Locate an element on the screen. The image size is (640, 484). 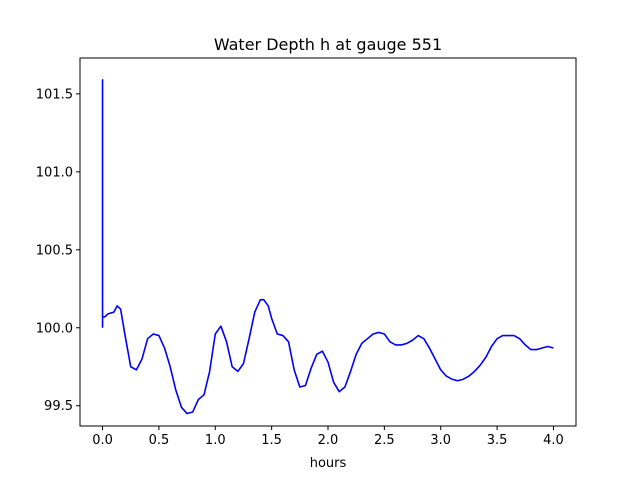
x-axis-label: hours is located at coordinates (328, 463).